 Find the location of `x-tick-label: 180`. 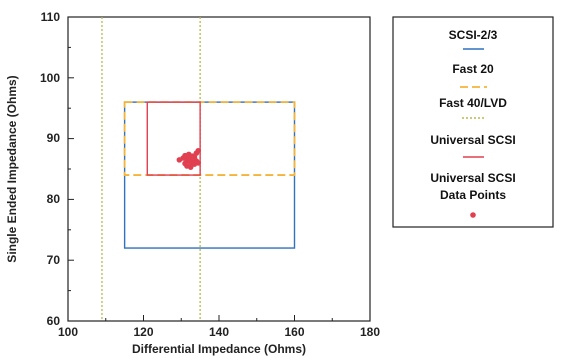

x-tick-label: 180 is located at coordinates (370, 332).